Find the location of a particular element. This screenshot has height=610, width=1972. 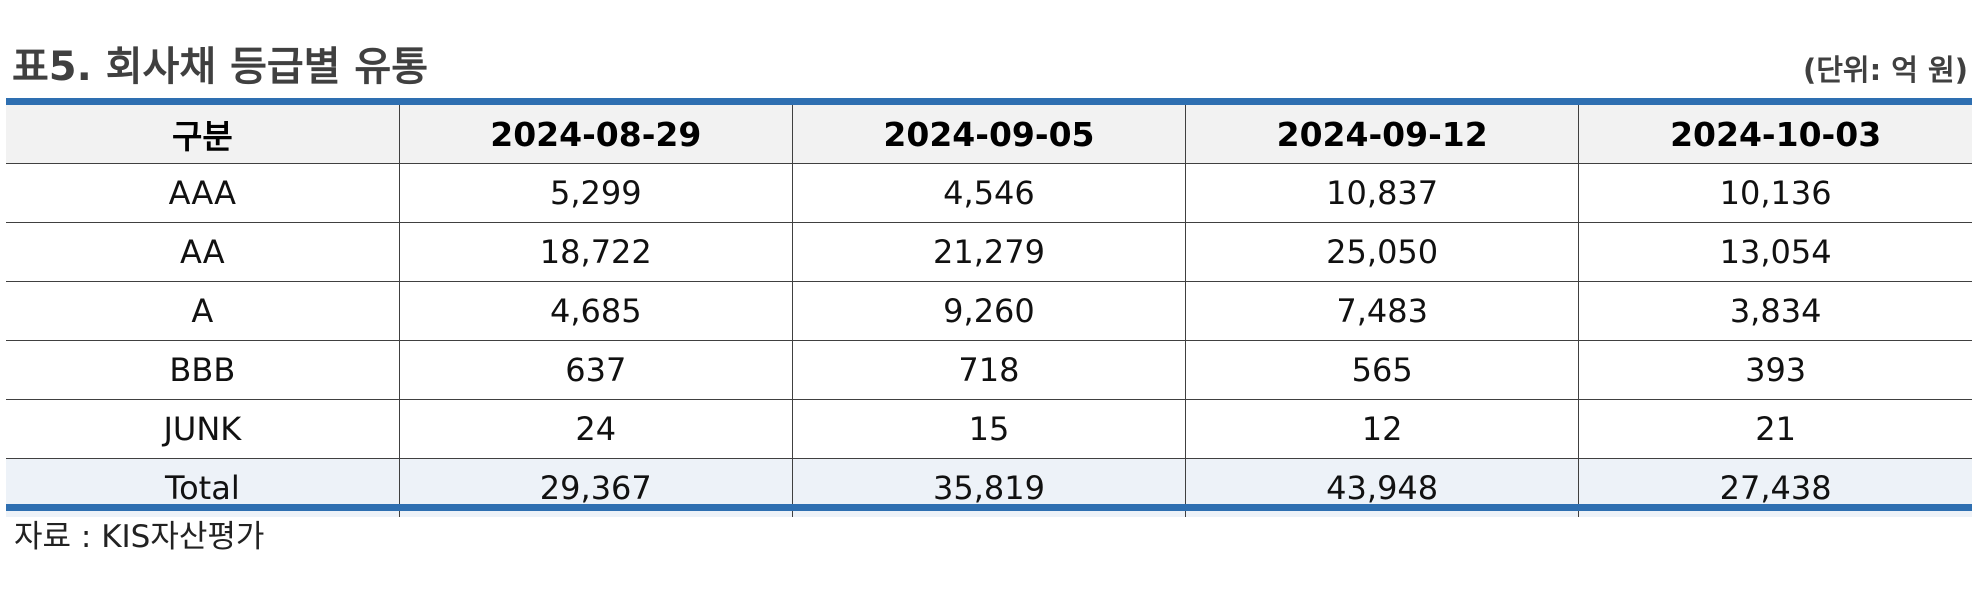

value-cell: 5,299 is located at coordinates (595, 193).